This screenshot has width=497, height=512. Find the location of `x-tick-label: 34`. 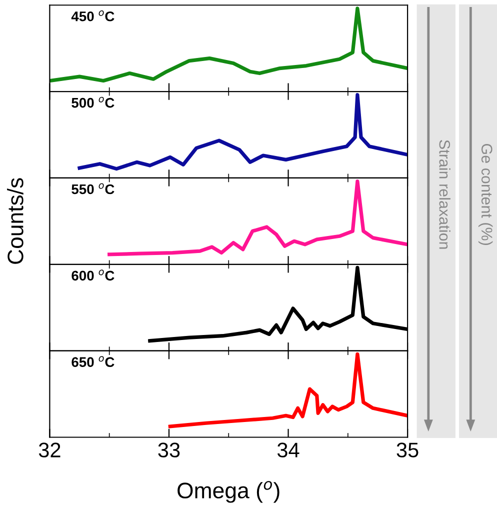

x-tick-label: 34 is located at coordinates (288, 450).